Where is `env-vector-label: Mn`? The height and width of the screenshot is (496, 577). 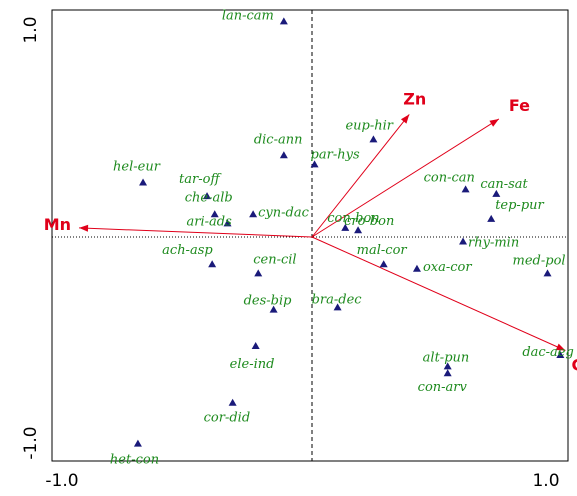 env-vector-label: Mn is located at coordinates (57, 224).